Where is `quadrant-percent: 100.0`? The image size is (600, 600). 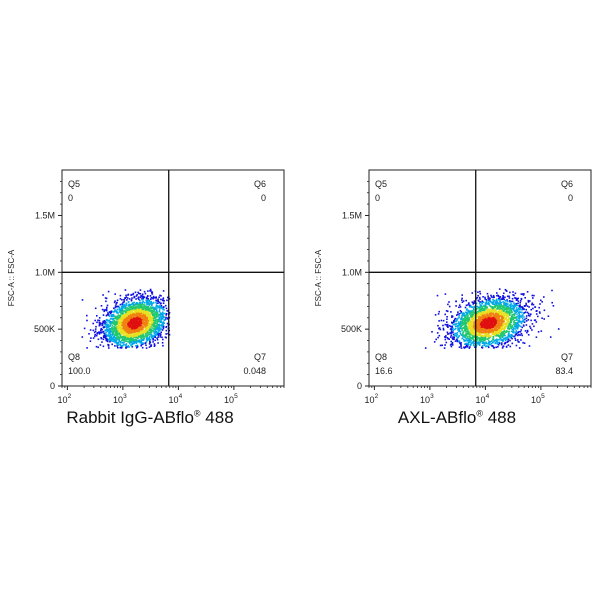 quadrant-percent: 100.0 is located at coordinates (79, 371).